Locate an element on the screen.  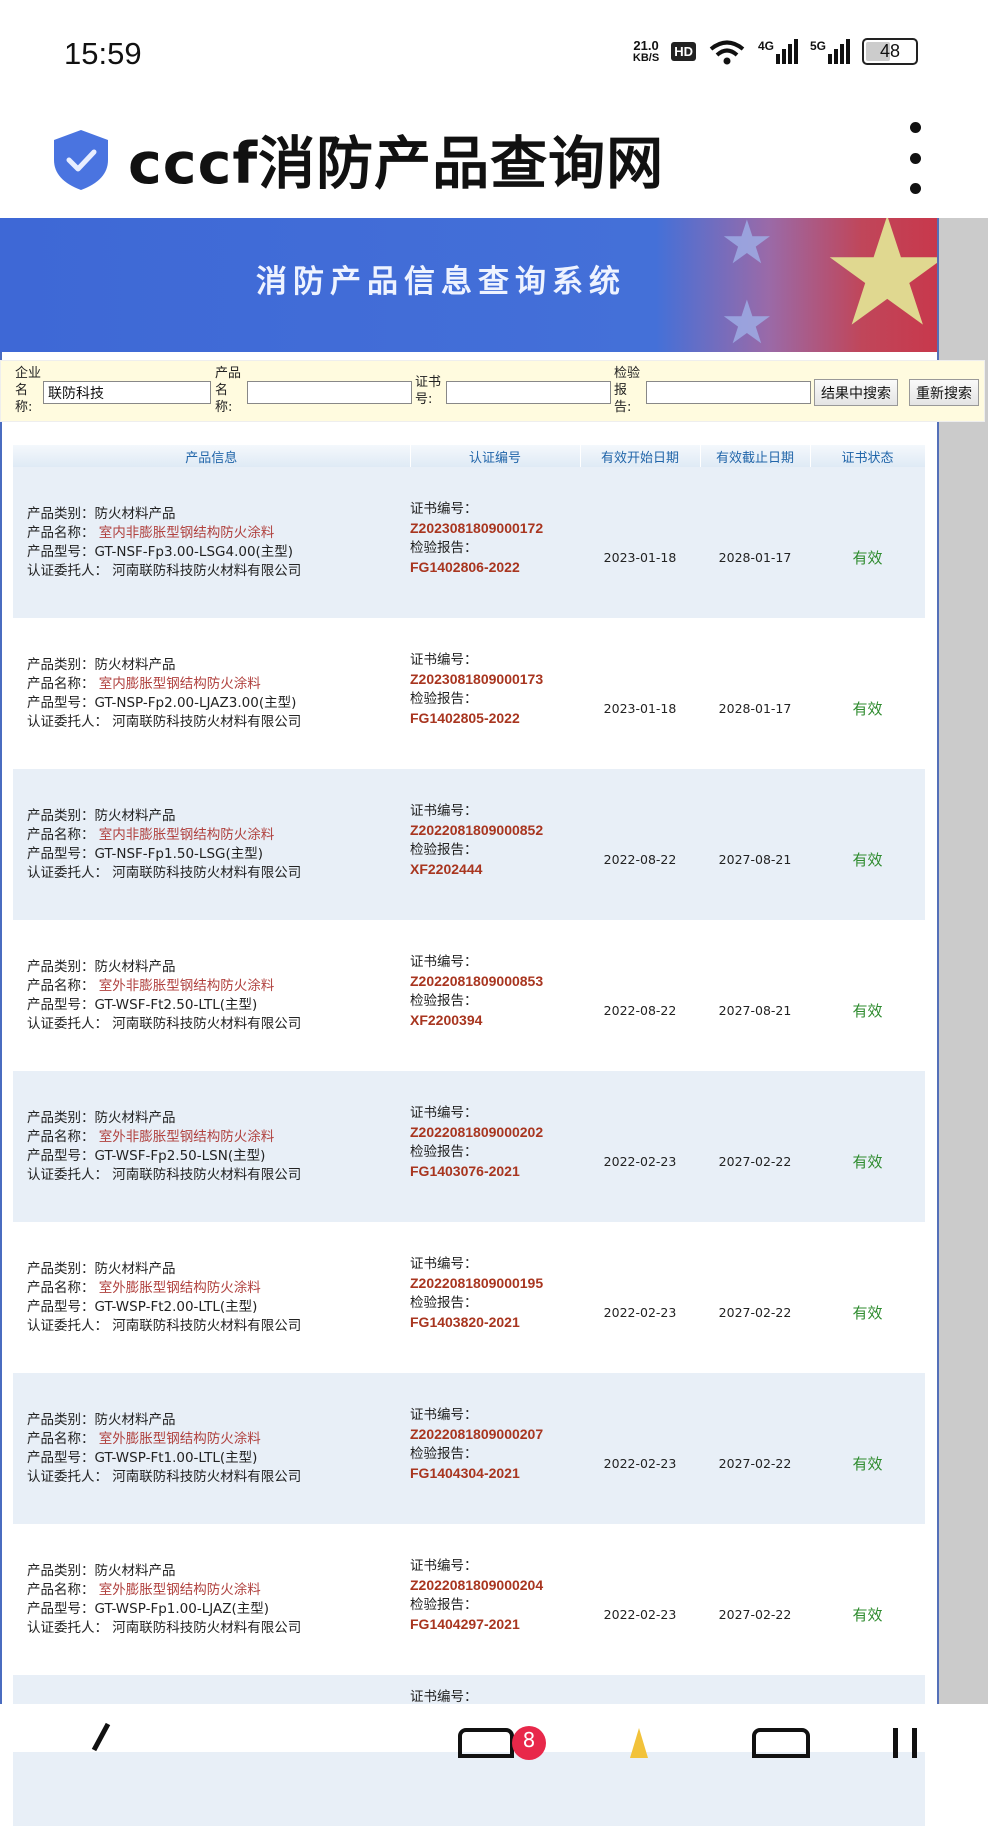
battery-level: 48 is located at coordinates (890, 51).